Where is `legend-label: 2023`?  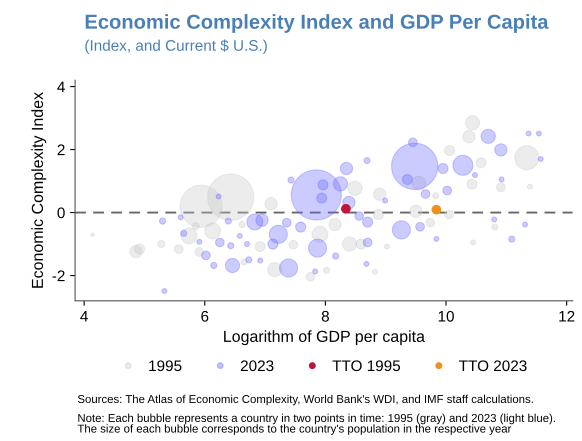 legend-label: 2023 is located at coordinates (257, 366).